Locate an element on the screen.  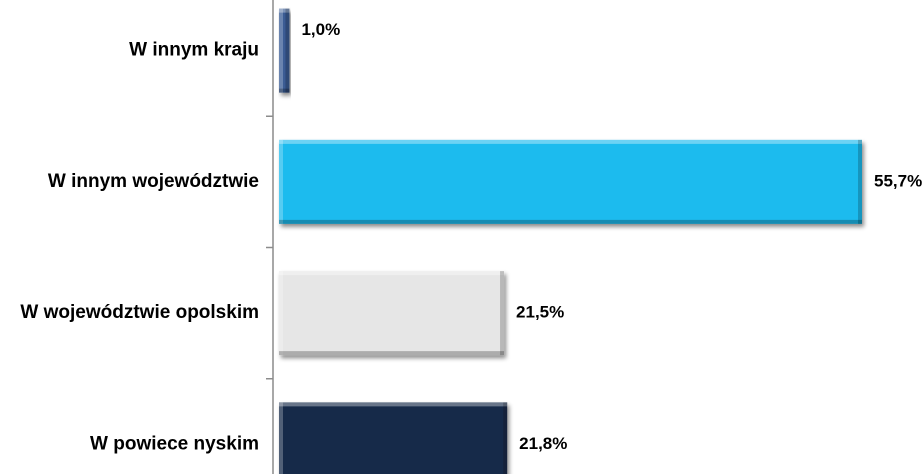
value-label: 55,7% is located at coordinates (898, 180).